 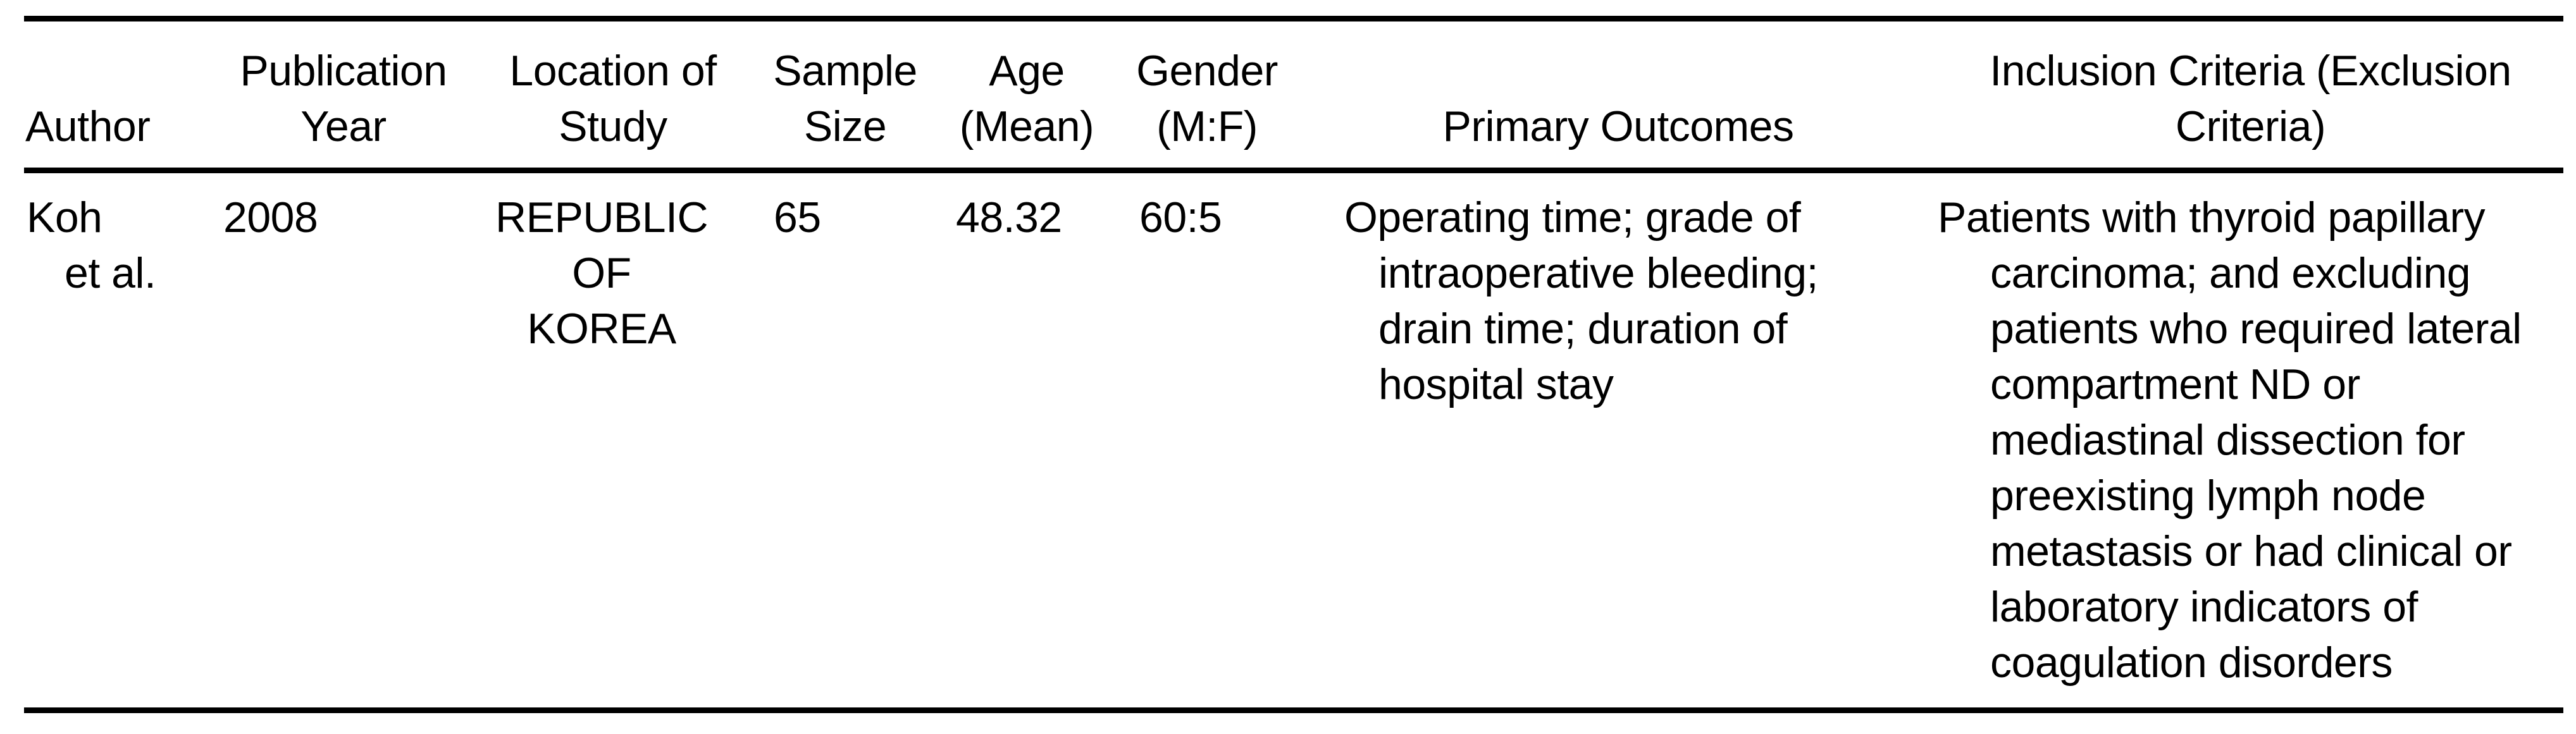 What do you see at coordinates (271, 217) in the screenshot?
I see `cell-publication-year: 2008` at bounding box center [271, 217].